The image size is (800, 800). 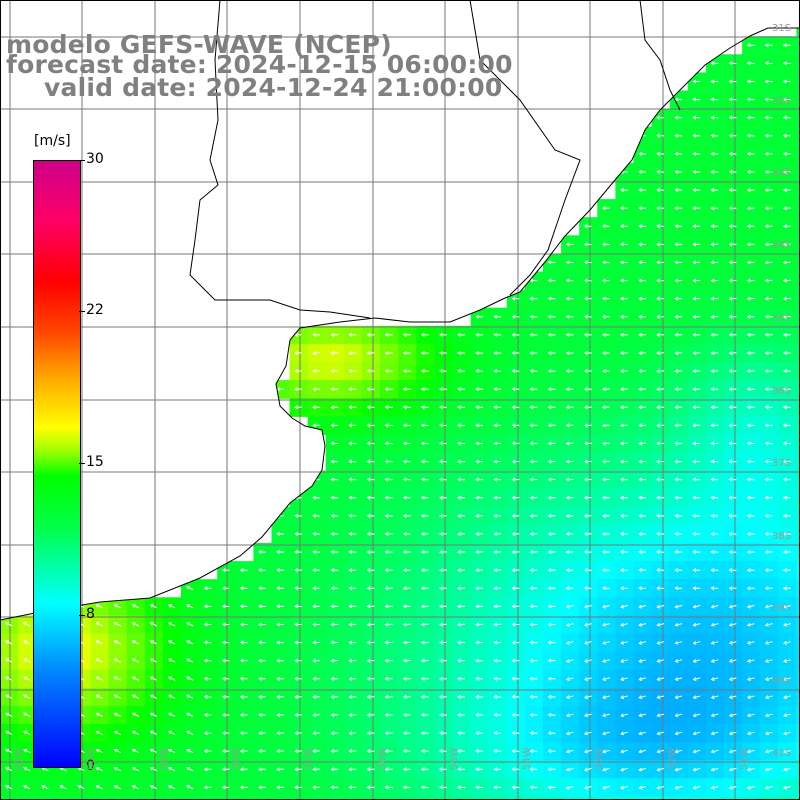 I want to click on lon-label: 53W, so click(x=599, y=758).